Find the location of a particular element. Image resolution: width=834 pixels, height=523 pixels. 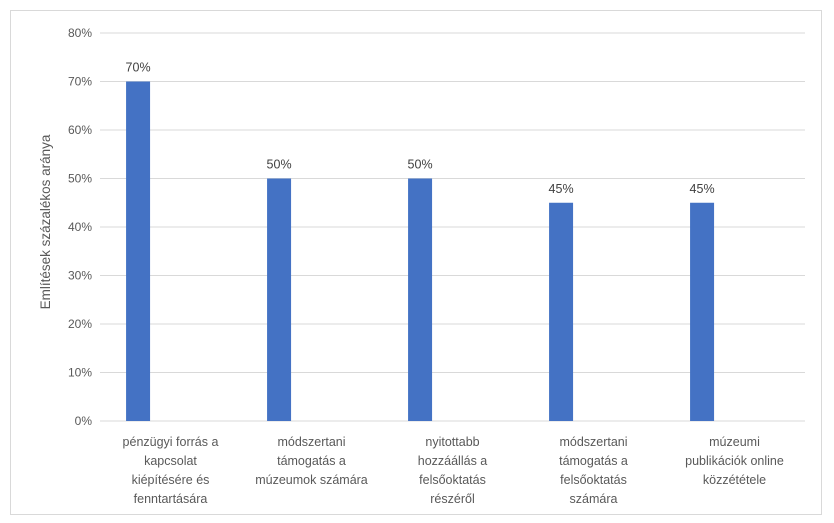

x-category-label: nyitottabb is located at coordinates (452, 442).